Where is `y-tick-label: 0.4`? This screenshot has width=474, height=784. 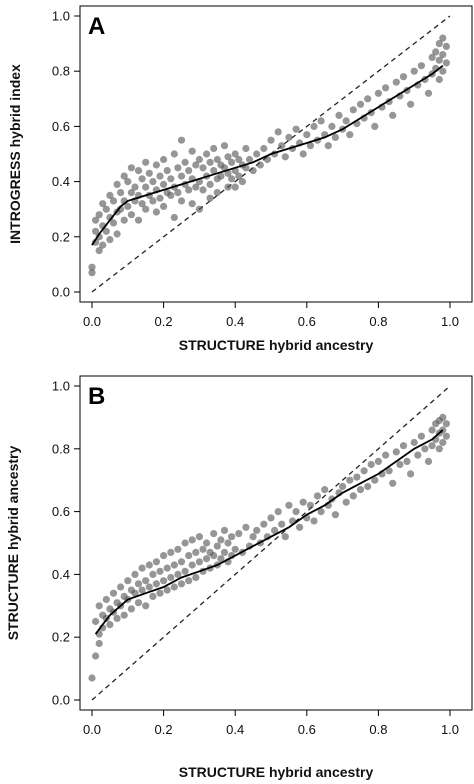
y-tick-label: 0.4 is located at coordinates (61, 574).